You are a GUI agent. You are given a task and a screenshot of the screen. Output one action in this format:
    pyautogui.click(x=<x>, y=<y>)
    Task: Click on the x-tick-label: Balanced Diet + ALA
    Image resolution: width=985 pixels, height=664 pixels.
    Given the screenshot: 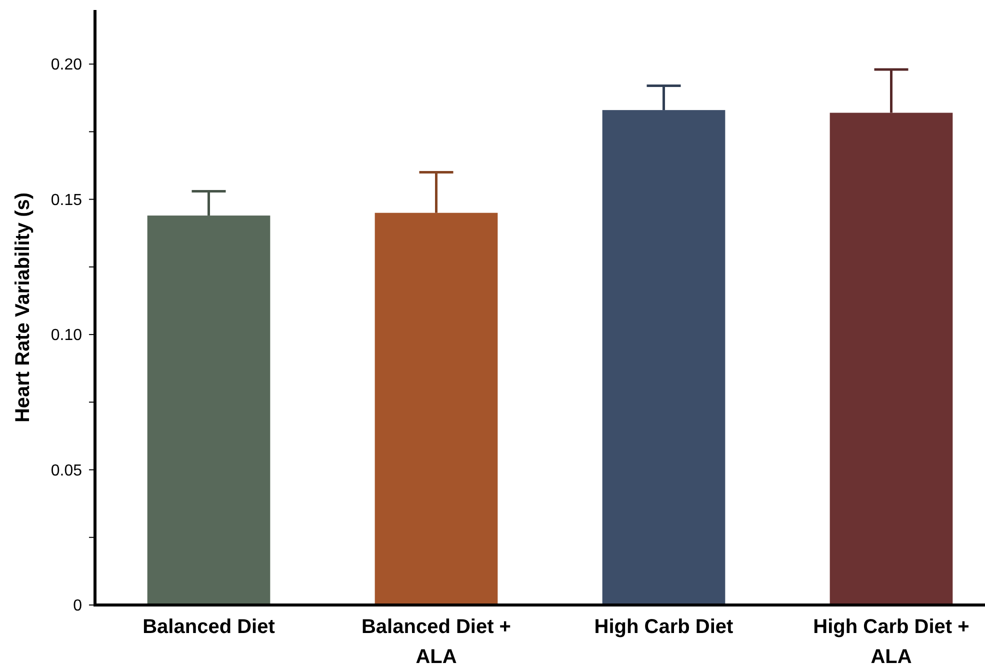 What is the action you would take?
    pyautogui.click(x=436, y=640)
    